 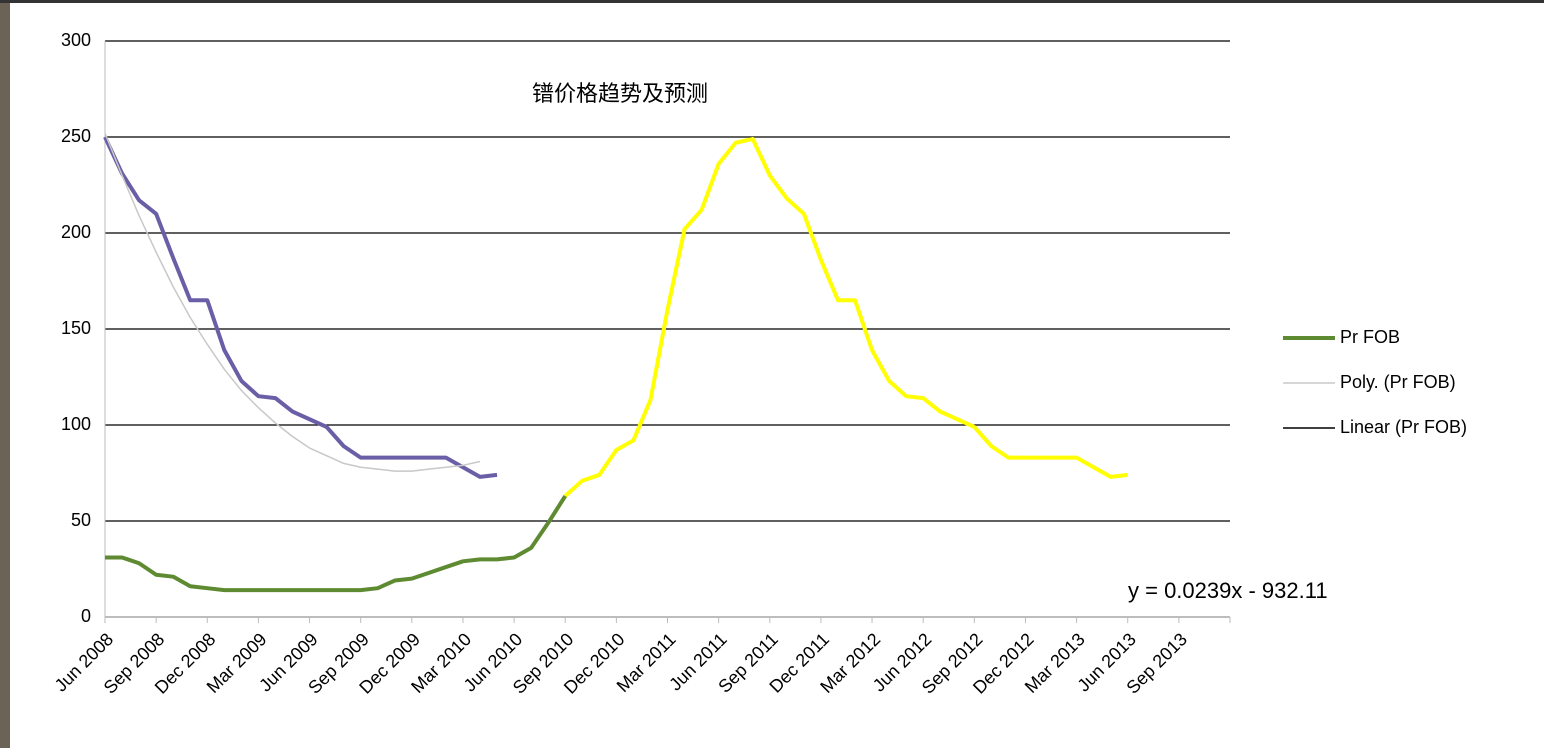 I want to click on y-tick-label: 300, so click(x=76, y=40).